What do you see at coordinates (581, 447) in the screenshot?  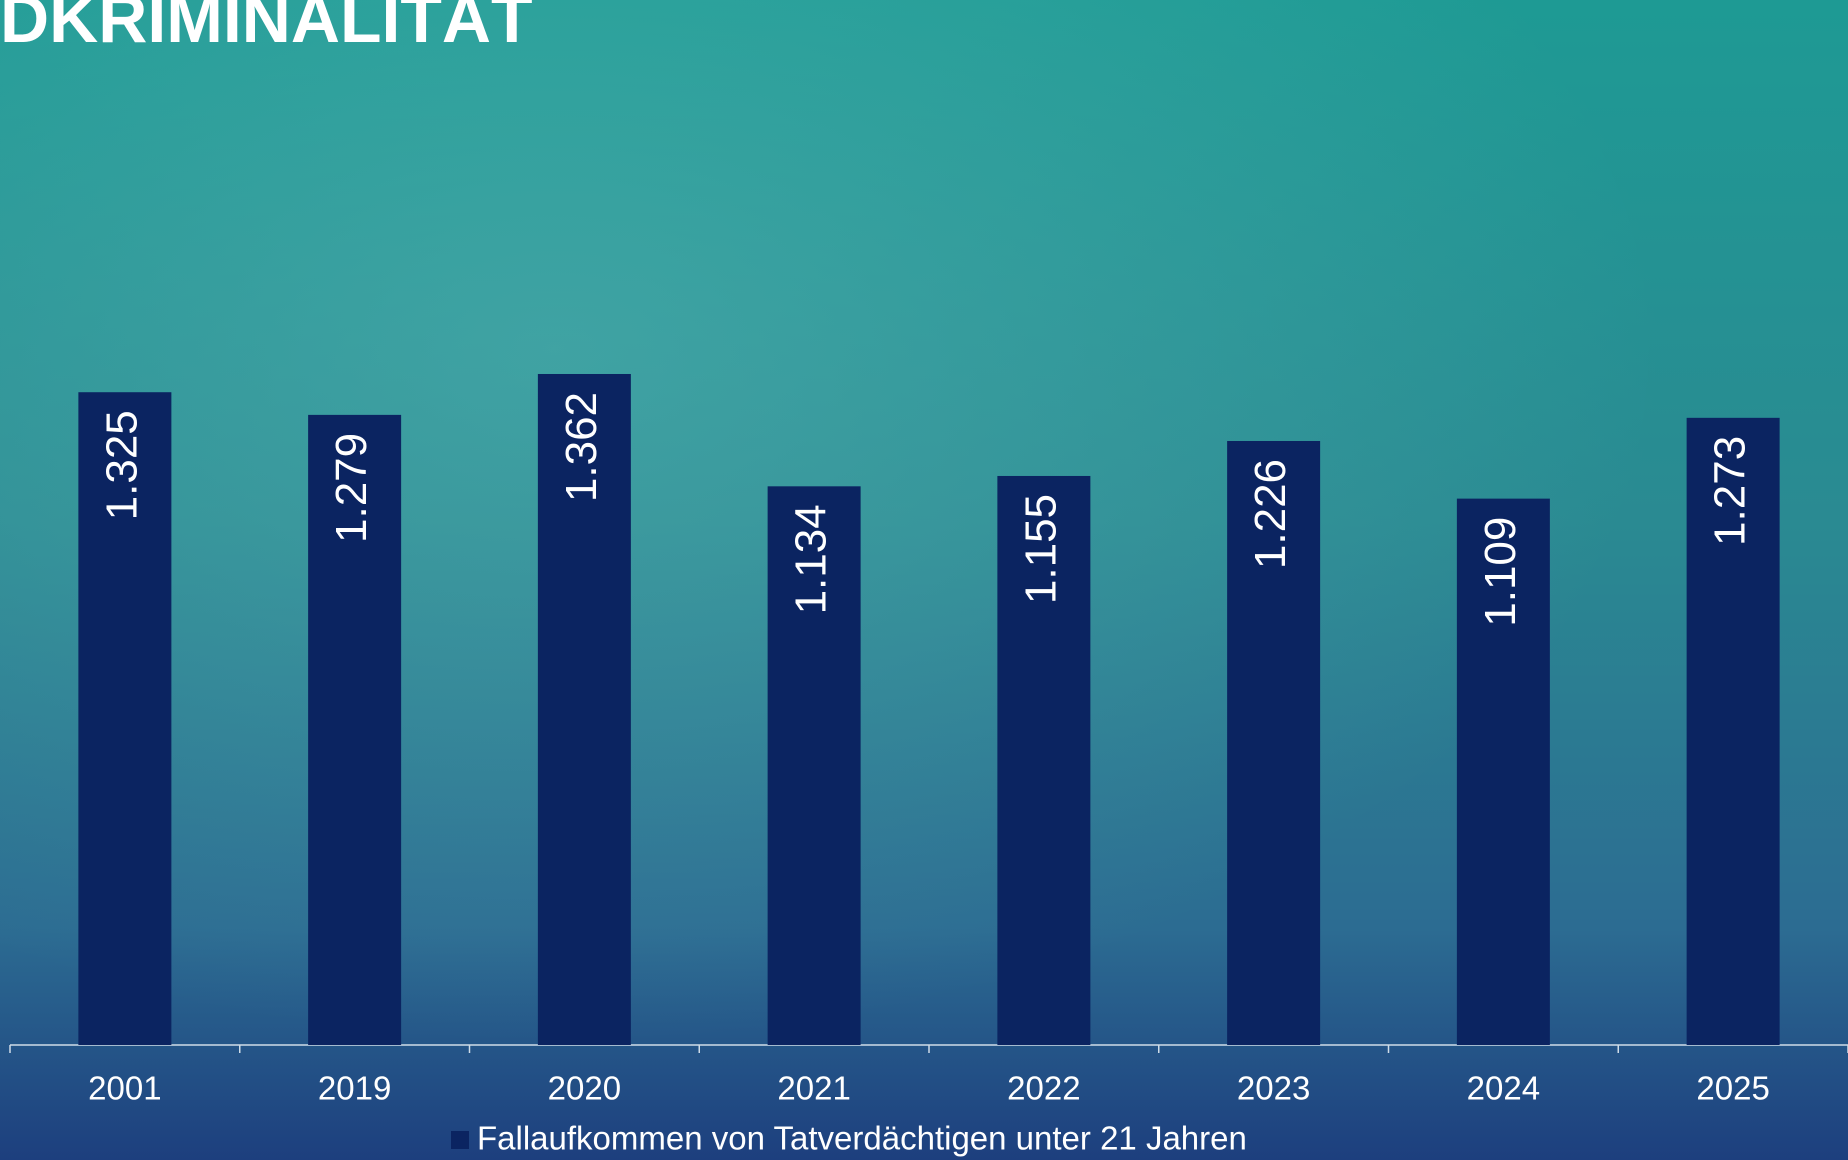 I see `value-label: 1.362` at bounding box center [581, 447].